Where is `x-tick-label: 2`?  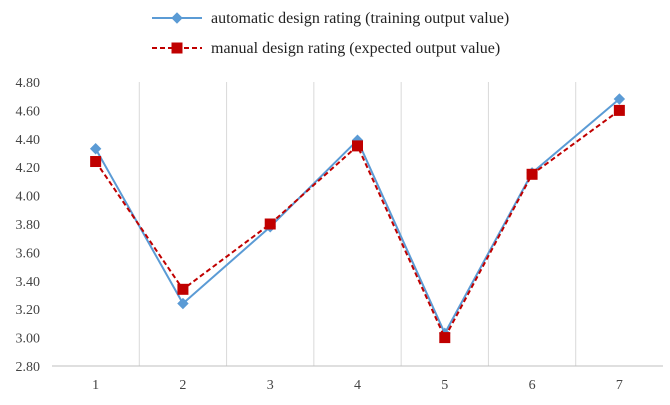 x-tick-label: 2 is located at coordinates (182, 385).